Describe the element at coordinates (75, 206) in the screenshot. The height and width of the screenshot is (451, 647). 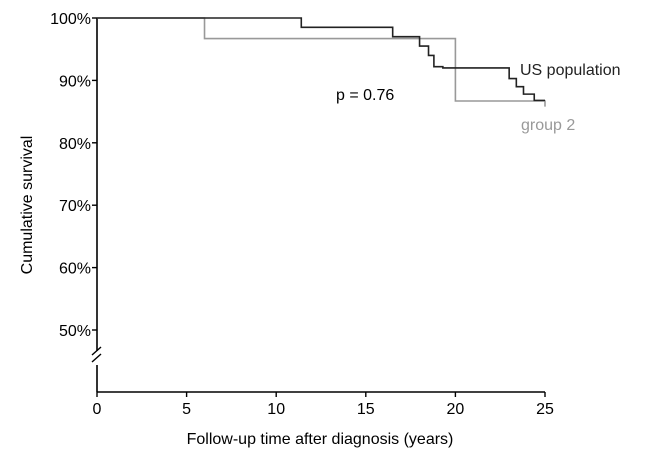
I see `y-tick-label: 70%` at that location.